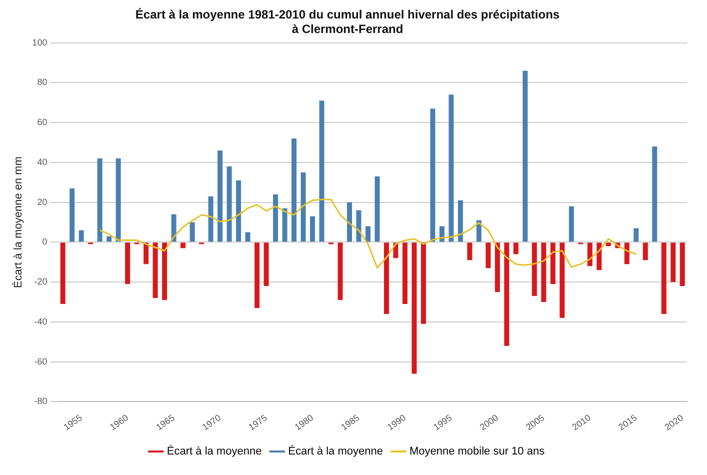  I want to click on y-axis-title: Écart à la moyenne en mm, so click(18, 222).